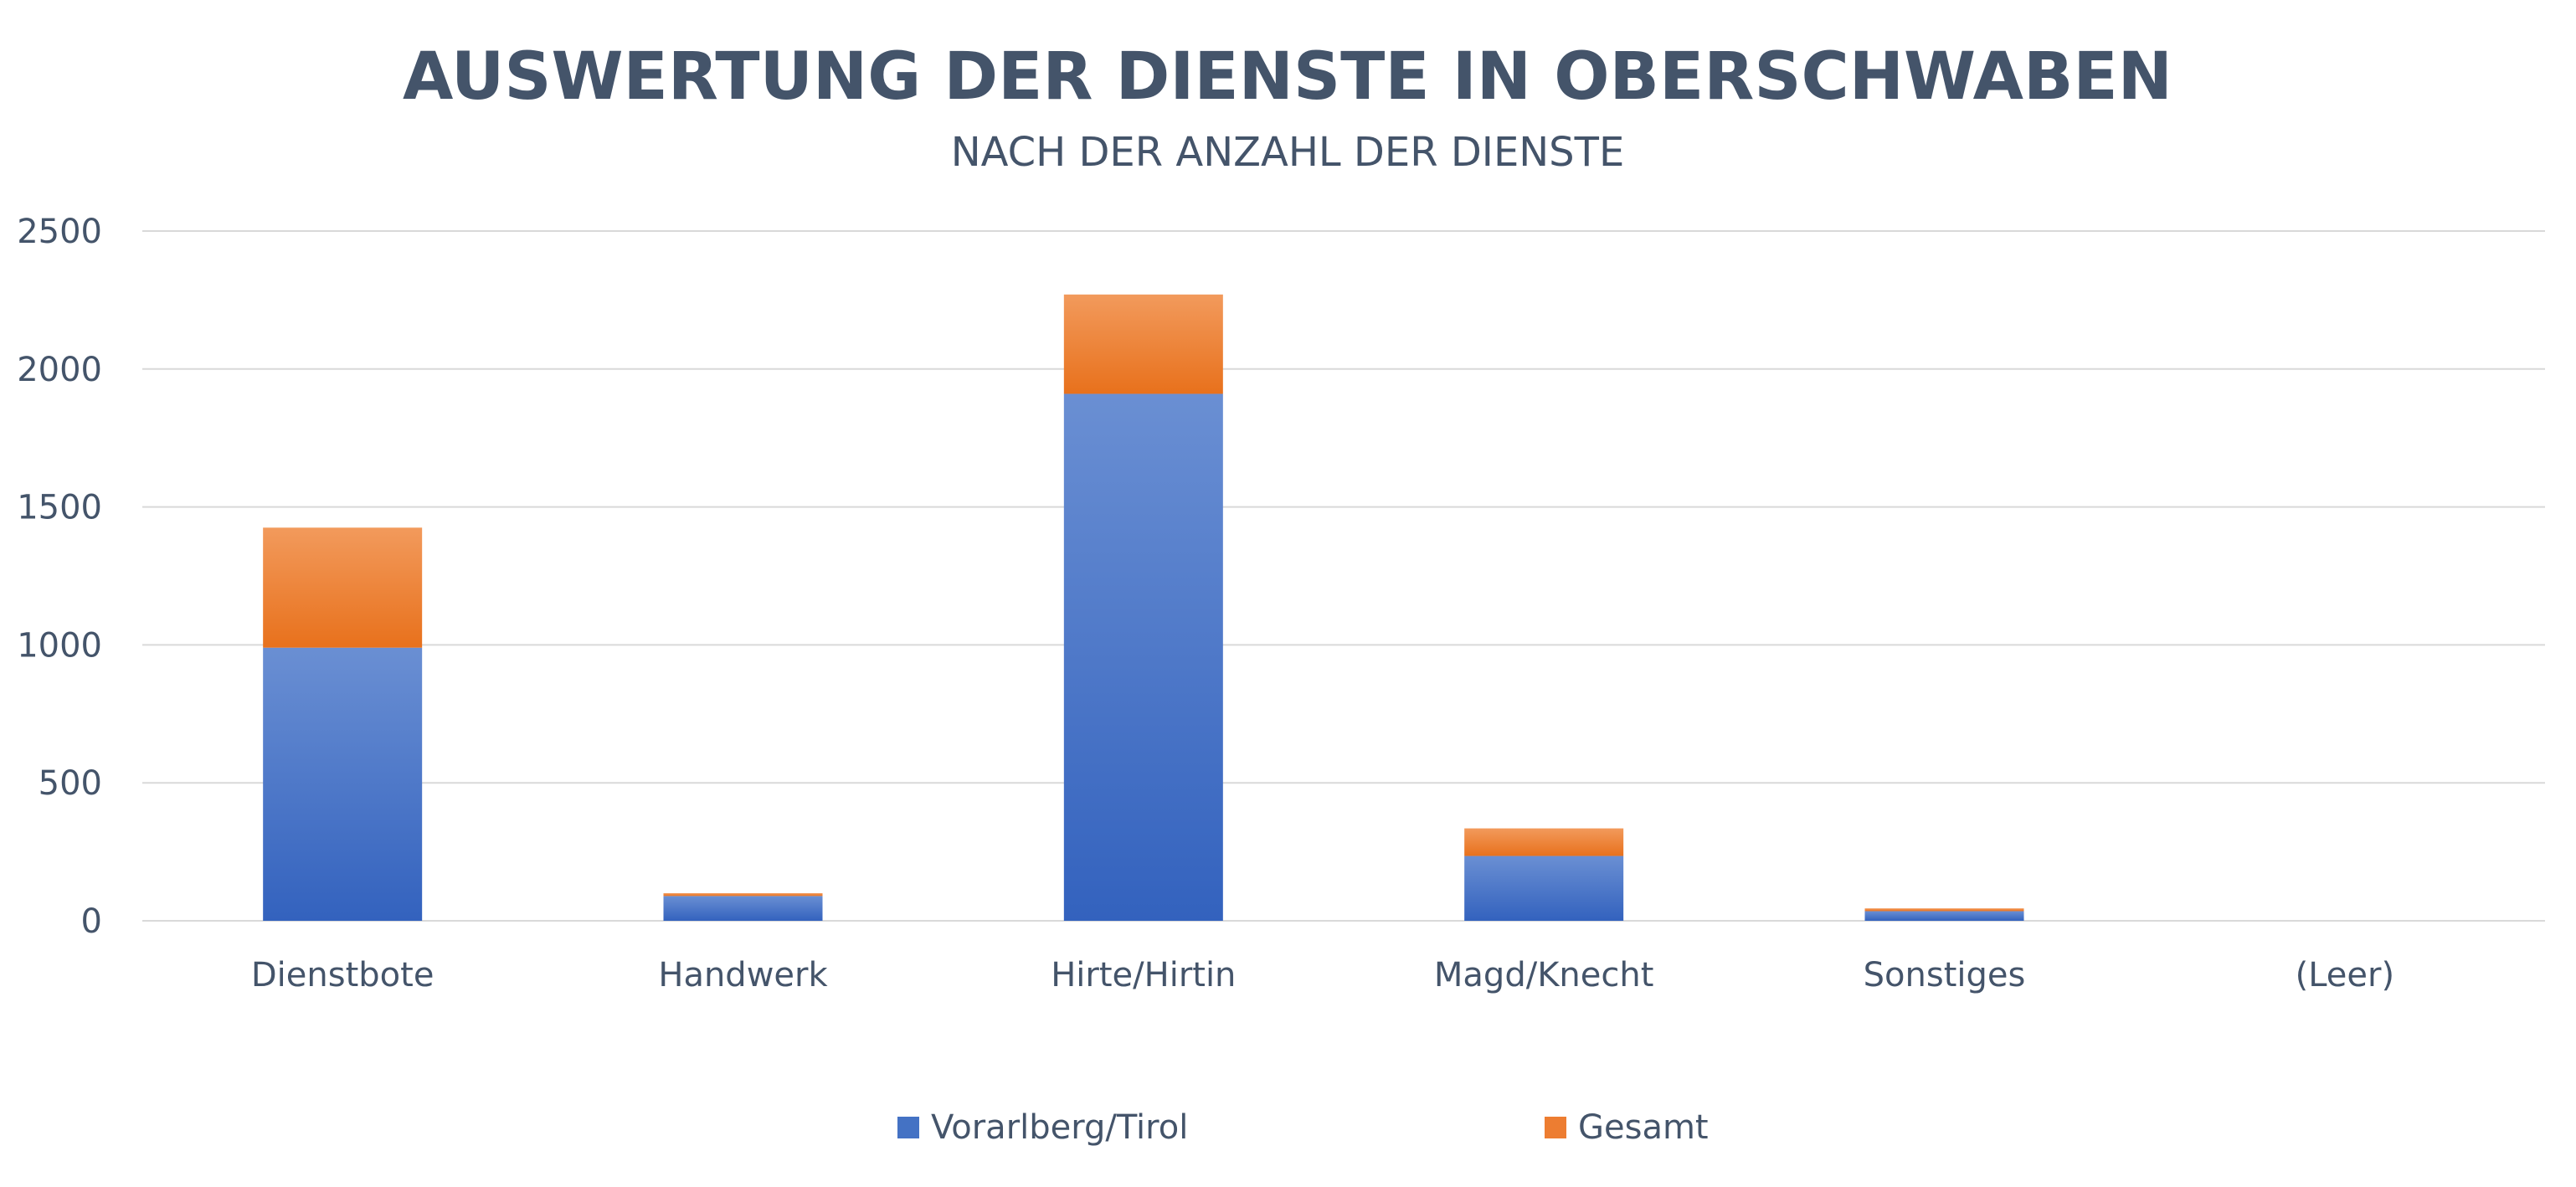  I want to click on y-axis-ticks: 0 500 1000 1500 2000 2500, so click(59, 577).